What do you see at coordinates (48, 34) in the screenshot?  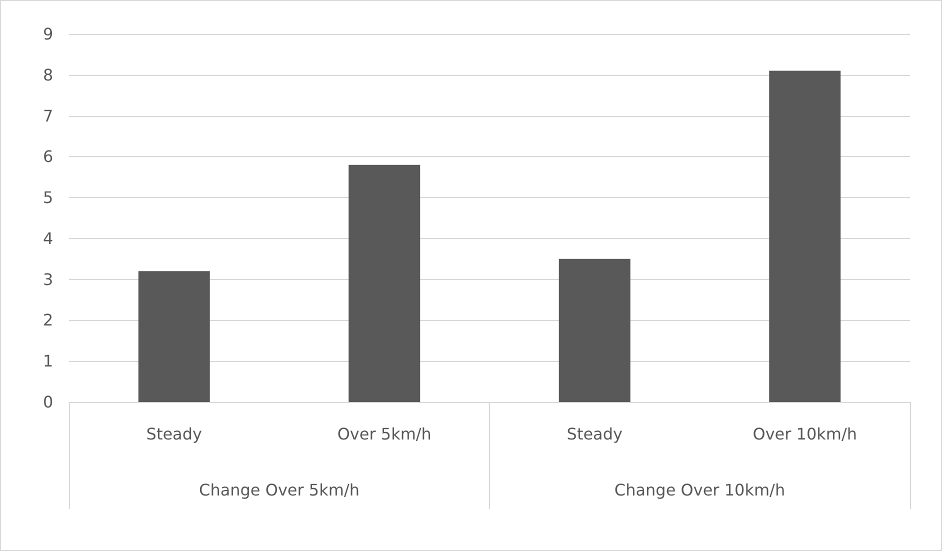 I see `y-tick-label: 9` at bounding box center [48, 34].